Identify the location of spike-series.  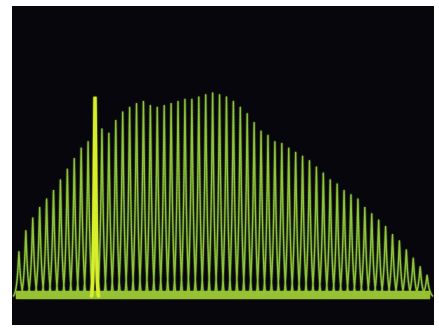
(95, 197).